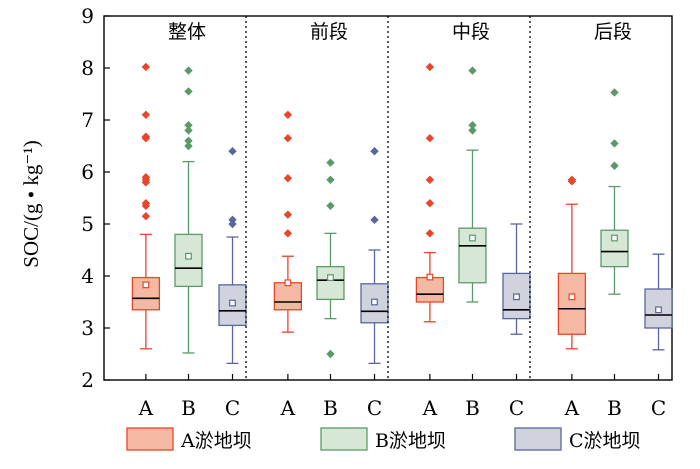  What do you see at coordinates (216, 441) in the screenshot?
I see `legend-label: A淤地坝` at bounding box center [216, 441].